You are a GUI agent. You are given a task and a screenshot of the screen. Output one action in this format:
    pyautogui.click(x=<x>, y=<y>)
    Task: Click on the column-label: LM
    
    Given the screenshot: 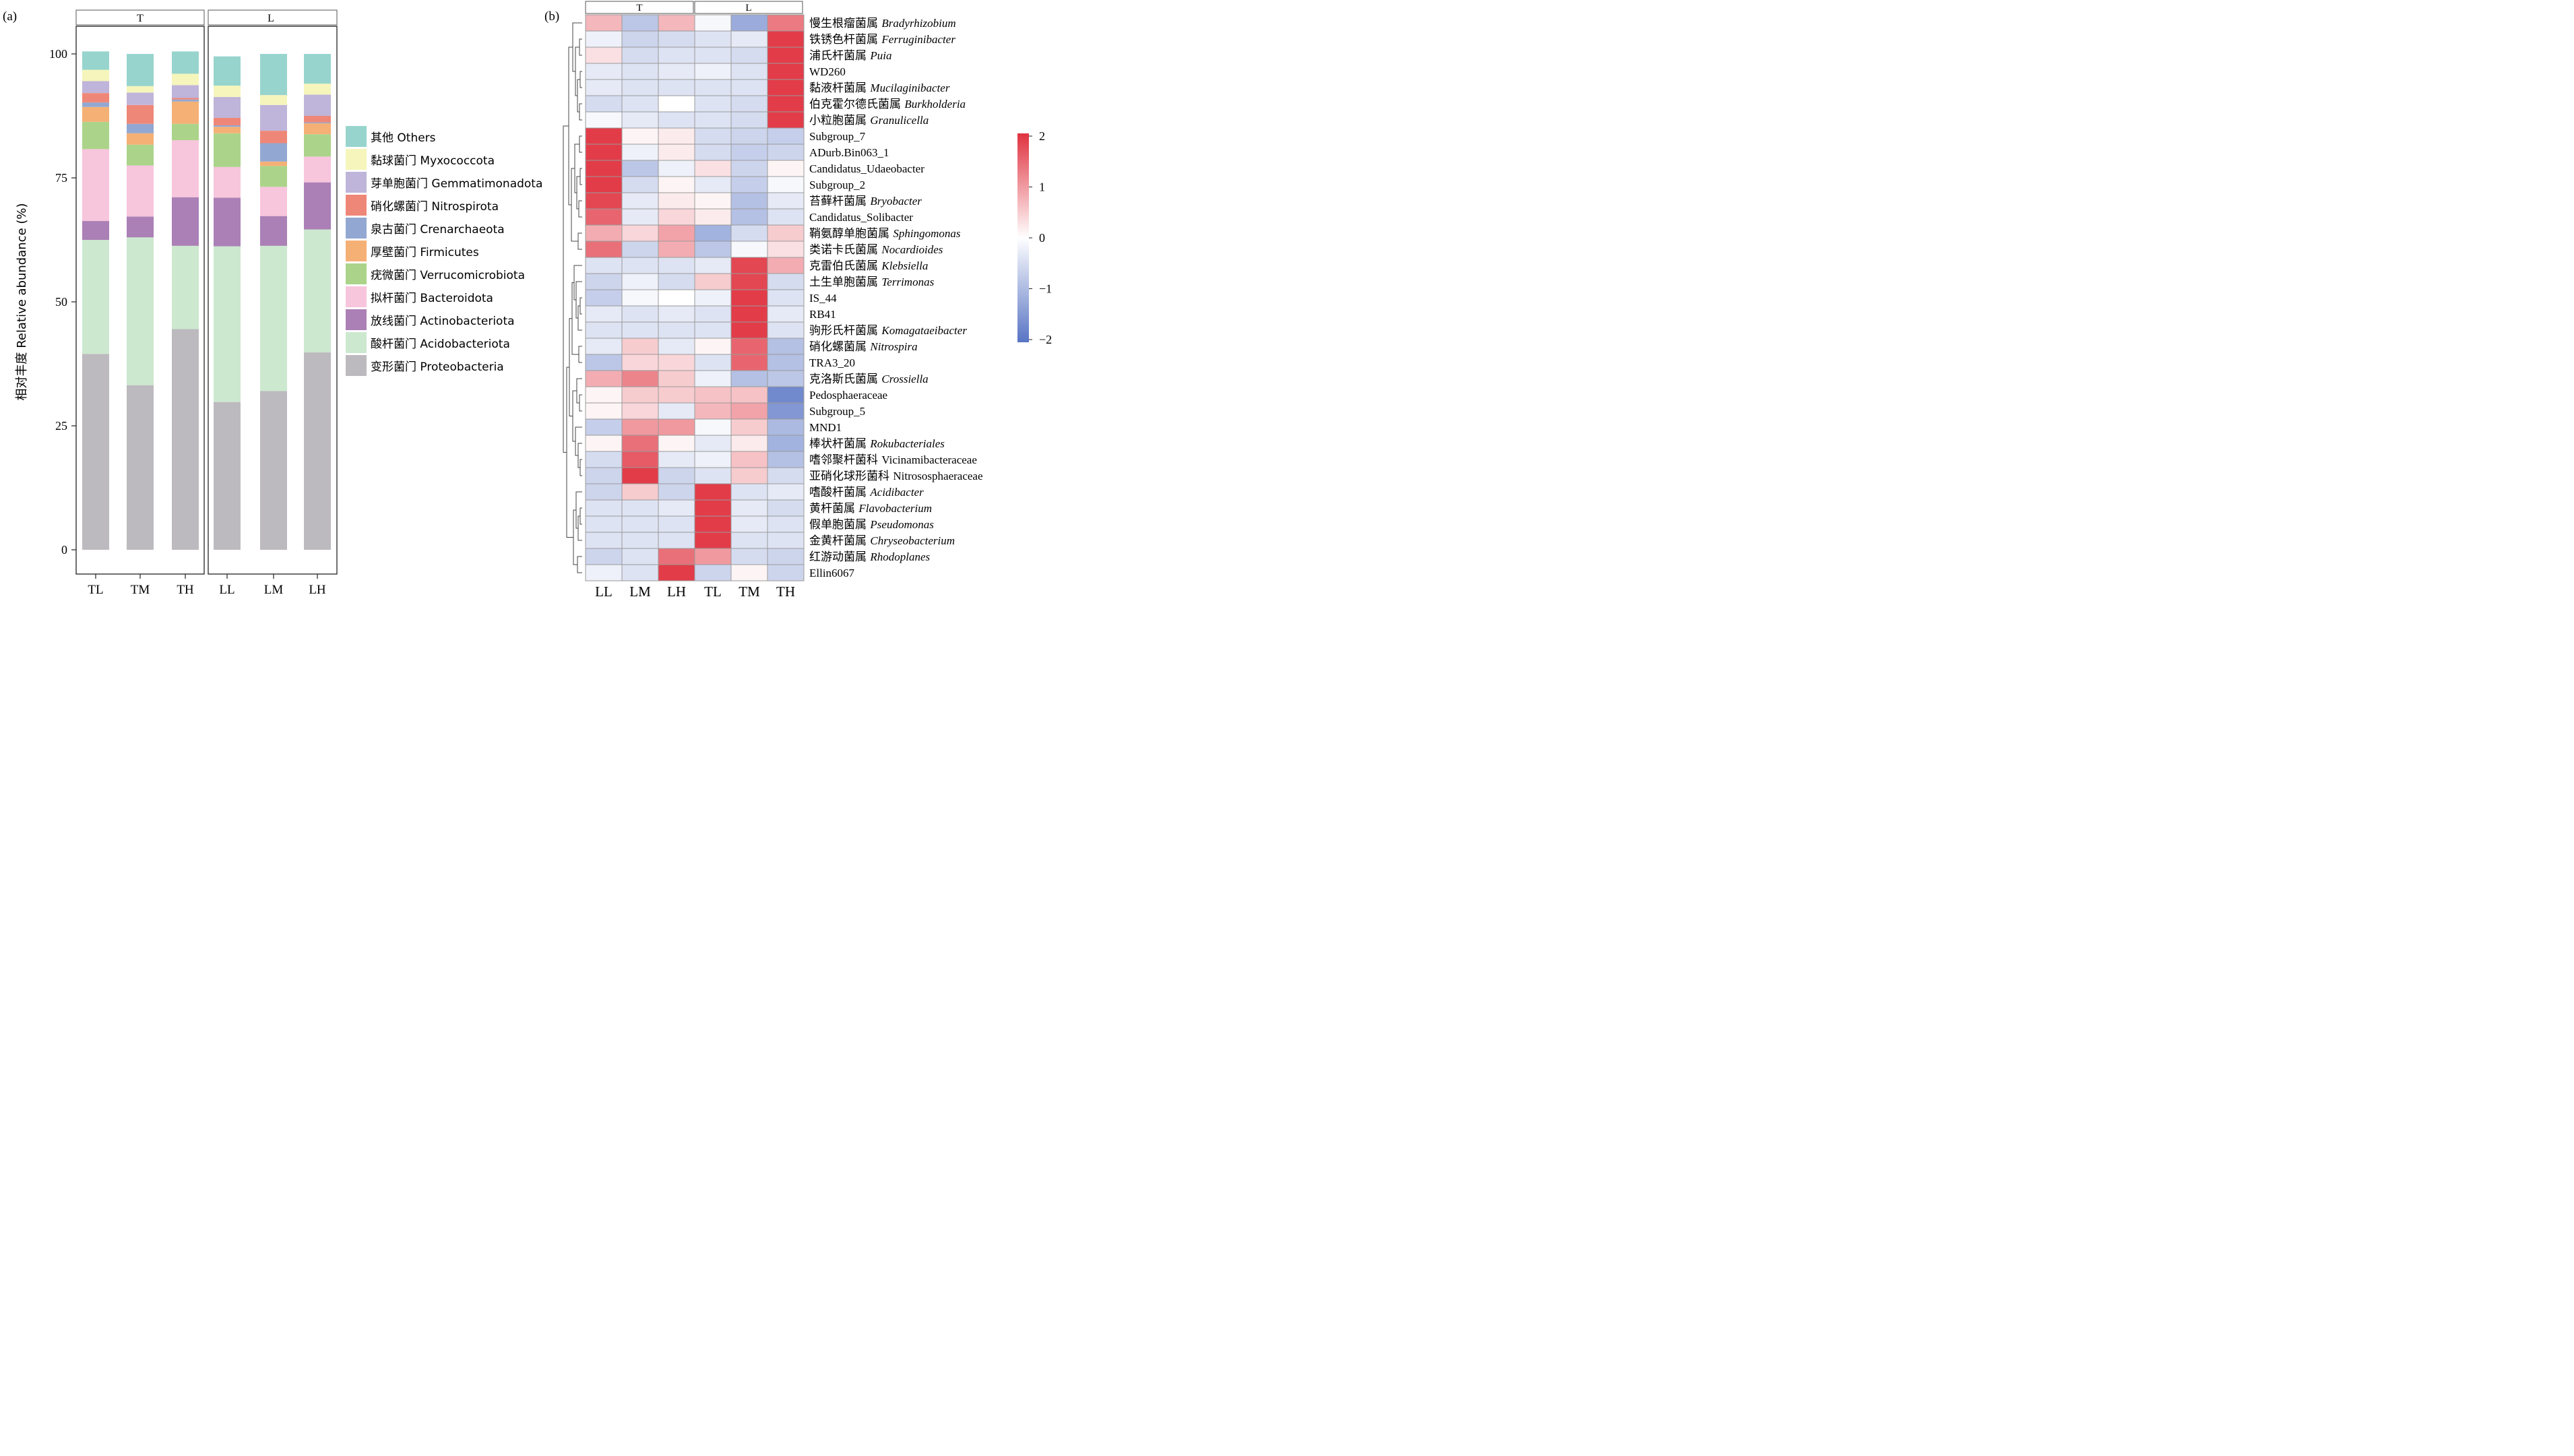 What is the action you would take?
    pyautogui.click(x=640, y=590)
    